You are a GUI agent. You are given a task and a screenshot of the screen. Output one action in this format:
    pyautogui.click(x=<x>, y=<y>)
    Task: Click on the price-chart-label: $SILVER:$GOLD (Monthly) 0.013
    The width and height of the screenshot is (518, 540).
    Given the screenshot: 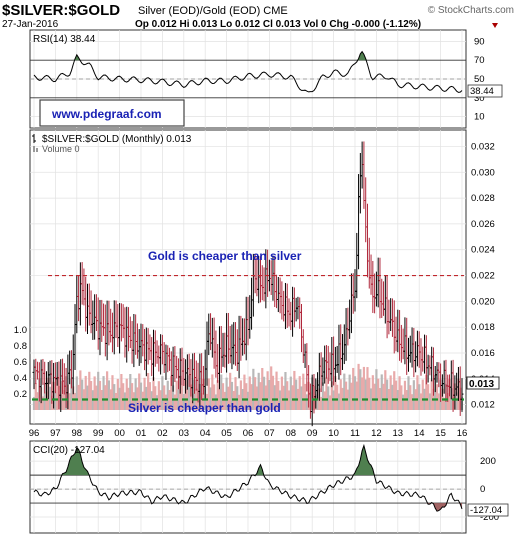 What is the action you would take?
    pyautogui.click(x=117, y=139)
    